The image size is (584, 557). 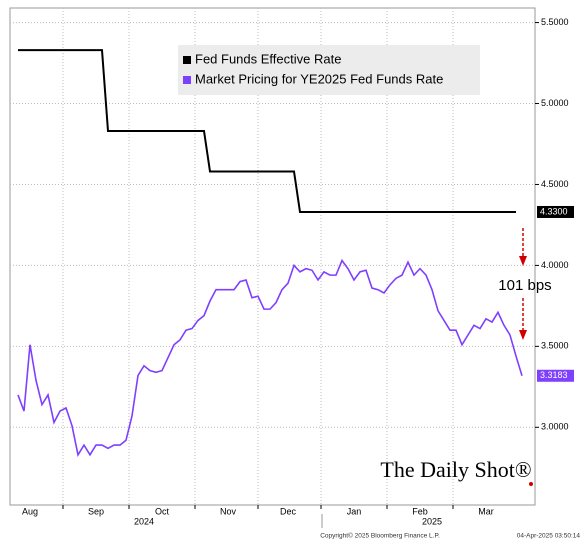 I want to click on x-tick-label: Mar, so click(x=486, y=511).